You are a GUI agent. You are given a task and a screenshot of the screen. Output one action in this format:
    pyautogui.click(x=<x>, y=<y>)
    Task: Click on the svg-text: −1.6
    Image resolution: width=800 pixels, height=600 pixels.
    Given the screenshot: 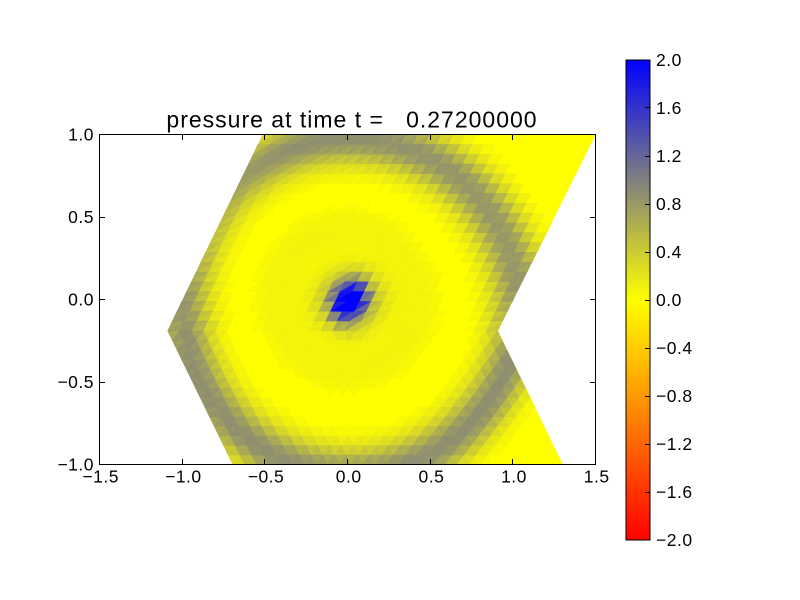 What is the action you would take?
    pyautogui.click(x=674, y=492)
    